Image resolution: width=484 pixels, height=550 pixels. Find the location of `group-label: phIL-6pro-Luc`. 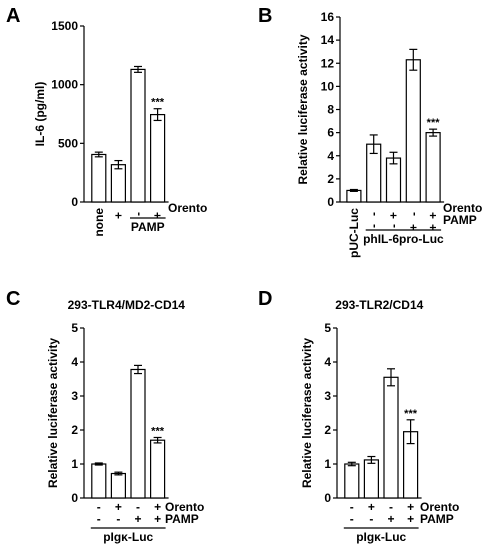

group-label: phIL-6pro-Luc is located at coordinates (403, 239).